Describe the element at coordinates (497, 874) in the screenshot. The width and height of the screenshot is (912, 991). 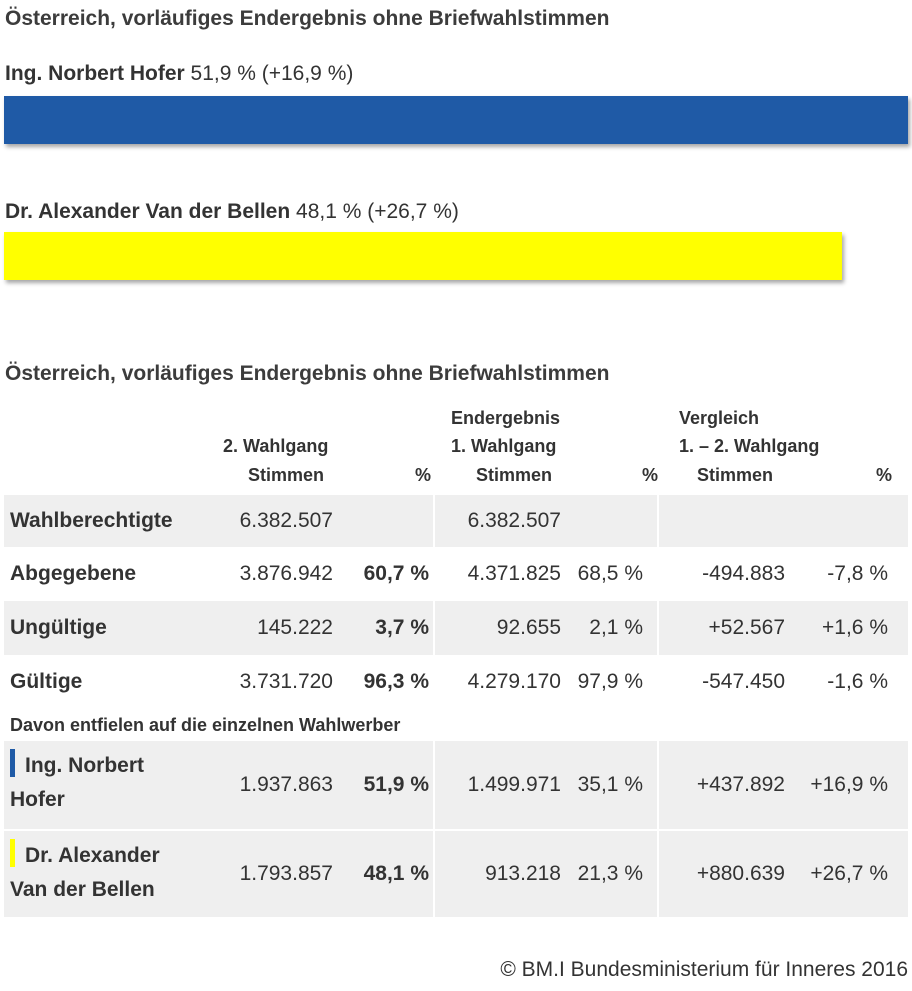
I see `cell-g1-stimmen: 913.218` at that location.